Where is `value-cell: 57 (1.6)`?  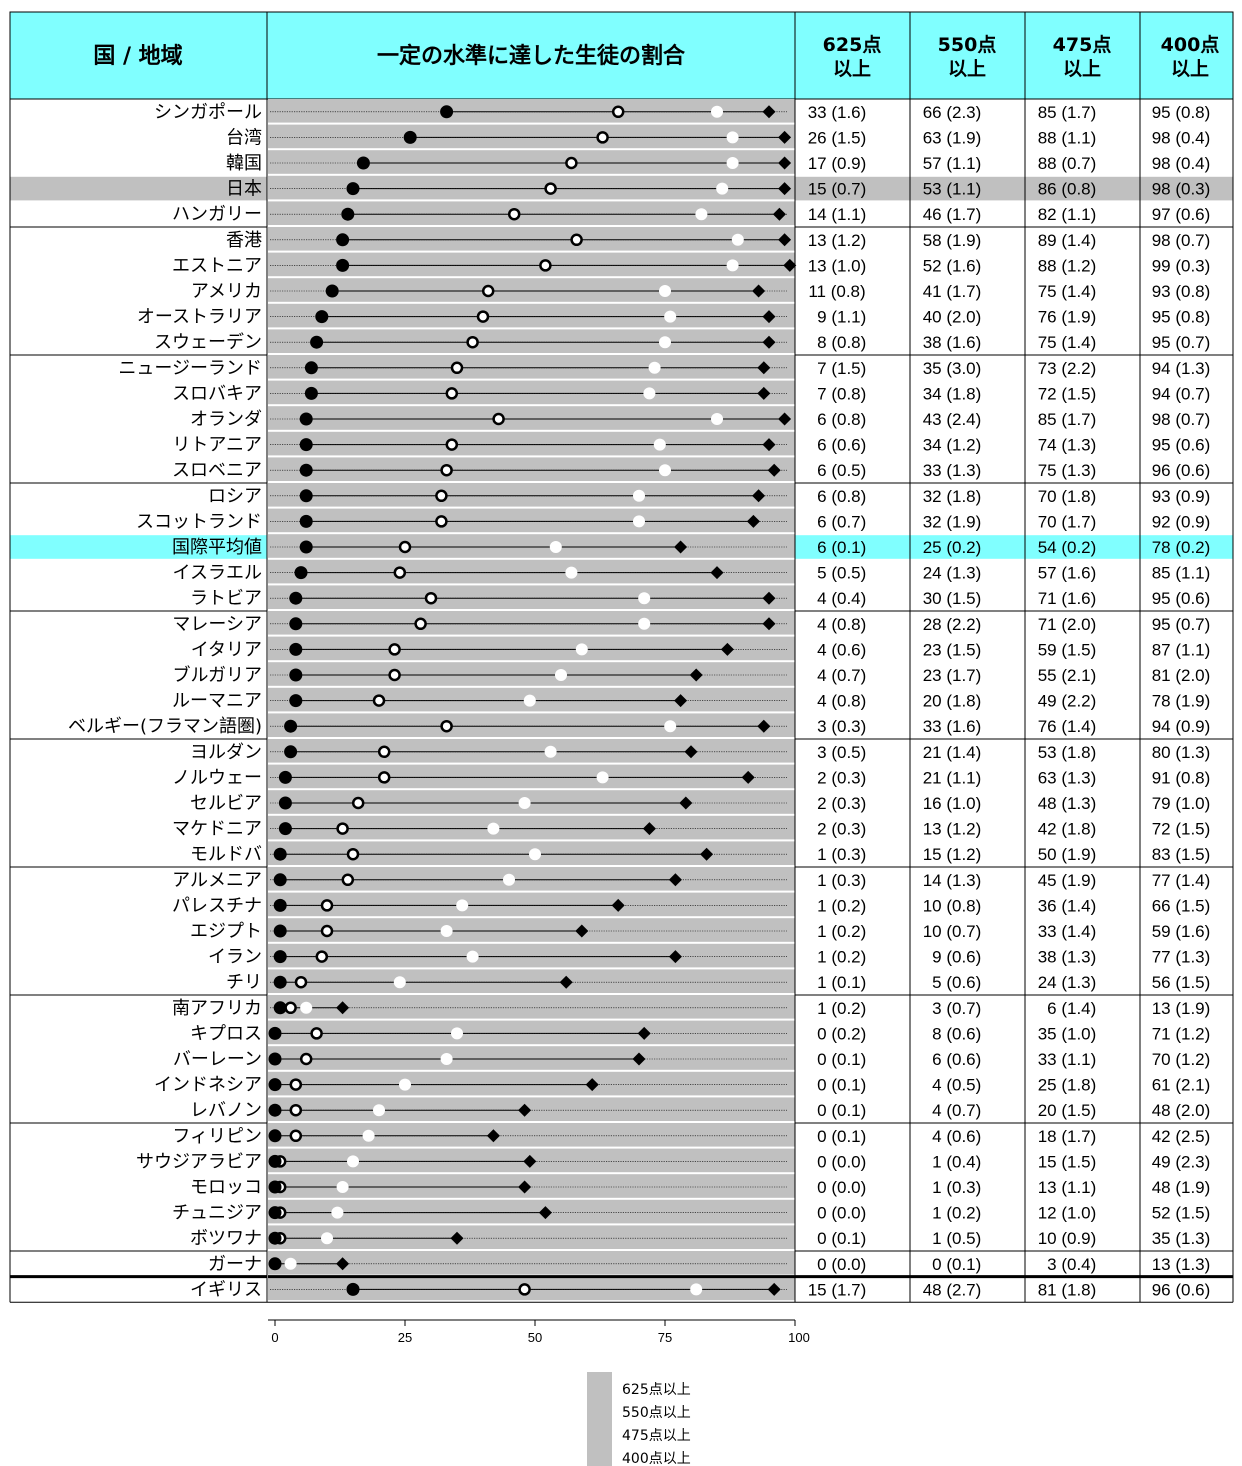
value-cell: 57 (1.6) is located at coordinates (1067, 573).